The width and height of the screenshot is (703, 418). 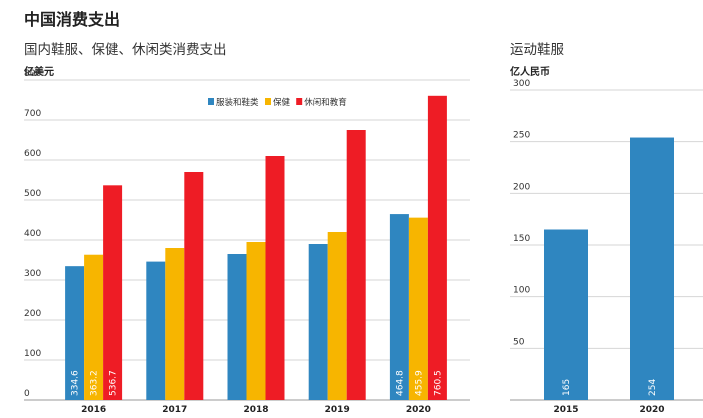 What do you see at coordinates (95, 383) in the screenshot?
I see `left-bar-data-label: 363.2` at bounding box center [95, 383].